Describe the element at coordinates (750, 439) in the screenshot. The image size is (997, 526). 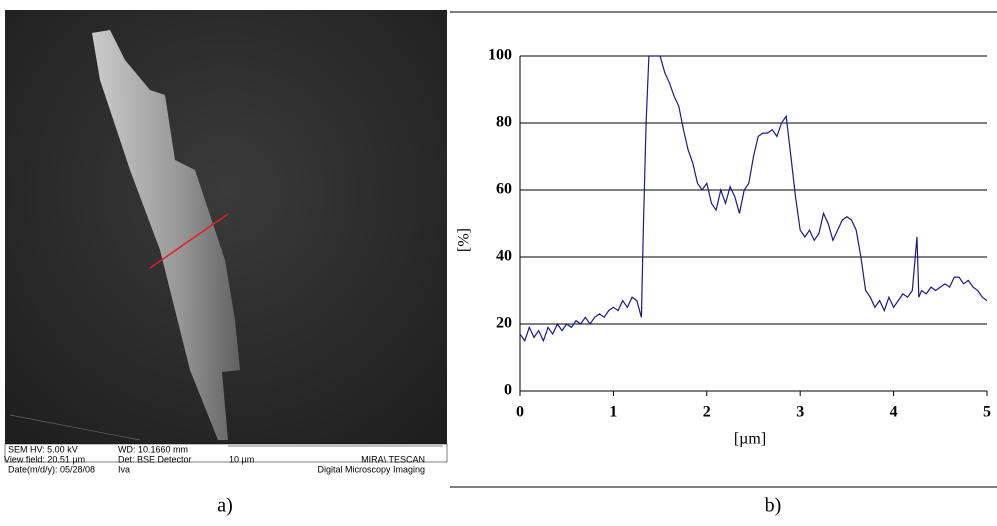
I see `x-axis-label: [µm]` at that location.